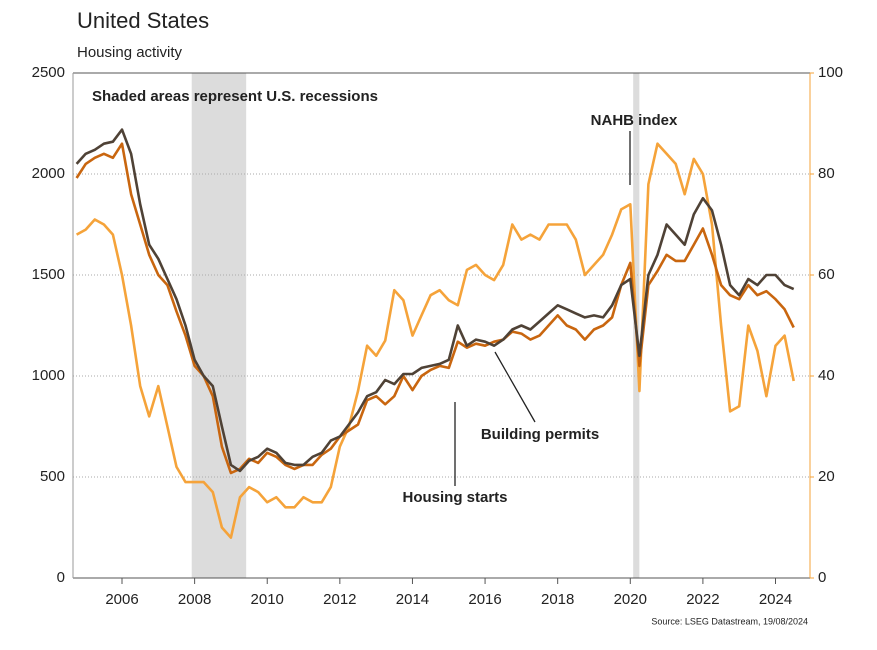 Image resolution: width=877 pixels, height=650 pixels. What do you see at coordinates (484, 599) in the screenshot?
I see `x-tick-label: 2016` at bounding box center [484, 599].